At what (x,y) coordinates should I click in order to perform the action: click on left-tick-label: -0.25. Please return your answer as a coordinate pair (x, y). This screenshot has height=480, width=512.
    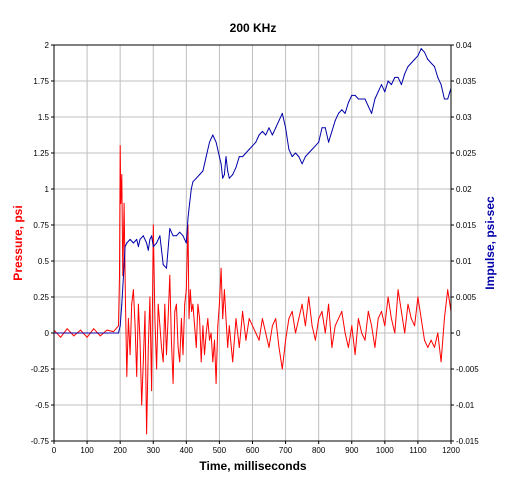
    Looking at the image, I should click on (40, 369).